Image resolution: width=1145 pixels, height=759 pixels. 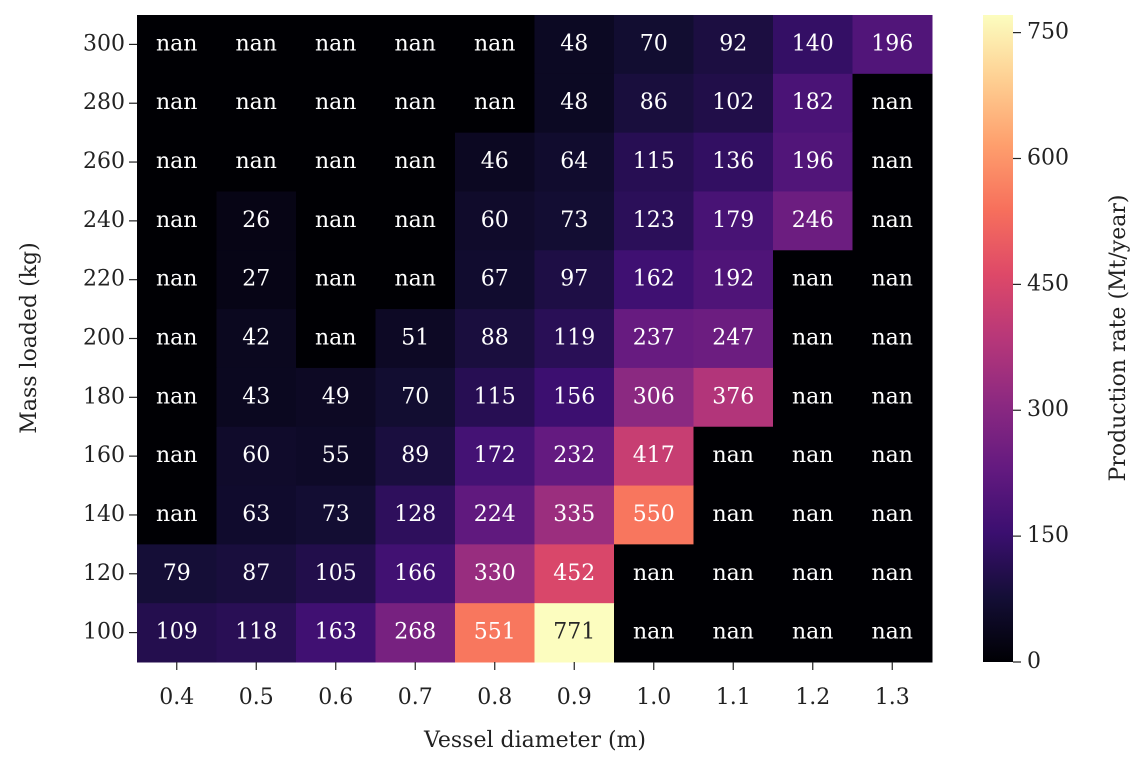 I want to click on cell-label: 182, so click(x=813, y=102).